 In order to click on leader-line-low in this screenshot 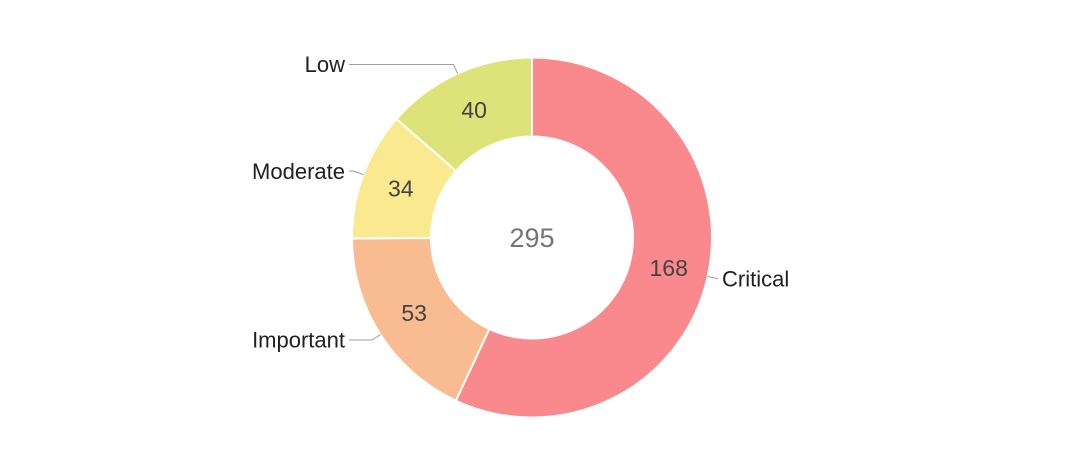, I will do `click(404, 68)`.